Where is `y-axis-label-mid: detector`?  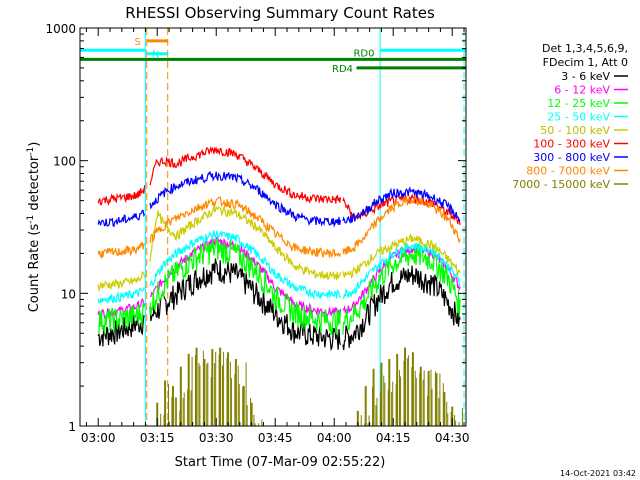
y-axis-label-mid: detector is located at coordinates (34, 185).